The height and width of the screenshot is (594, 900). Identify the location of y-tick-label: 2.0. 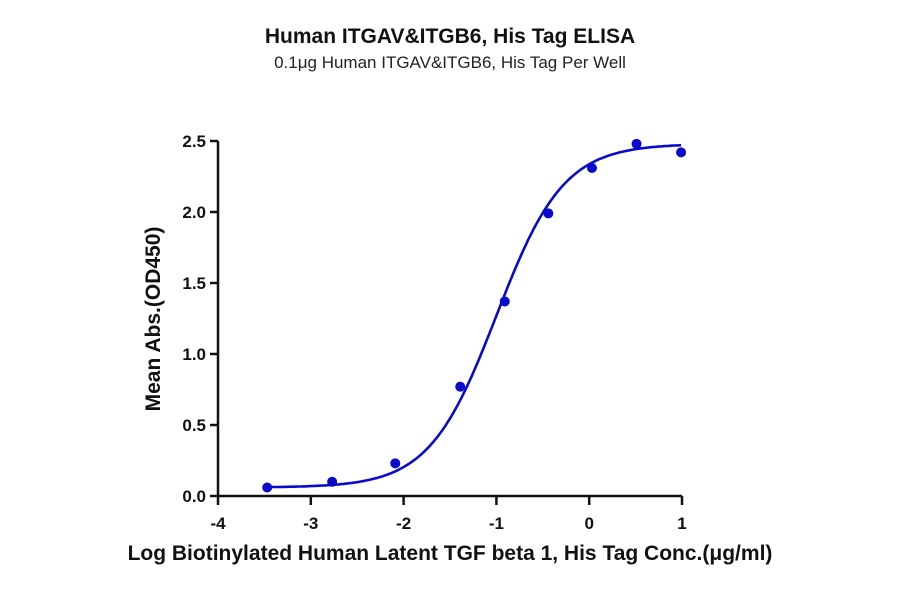
(194, 212).